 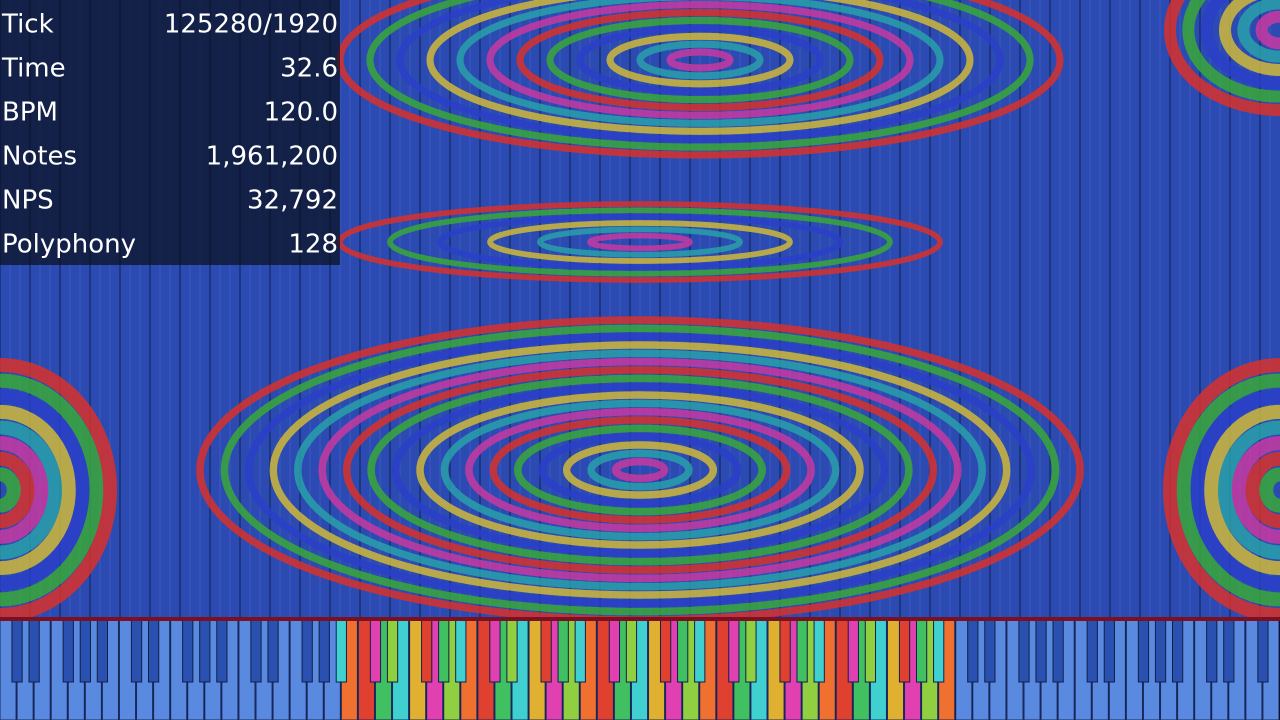 What do you see at coordinates (33, 69) in the screenshot?
I see `stat-label: Time` at bounding box center [33, 69].